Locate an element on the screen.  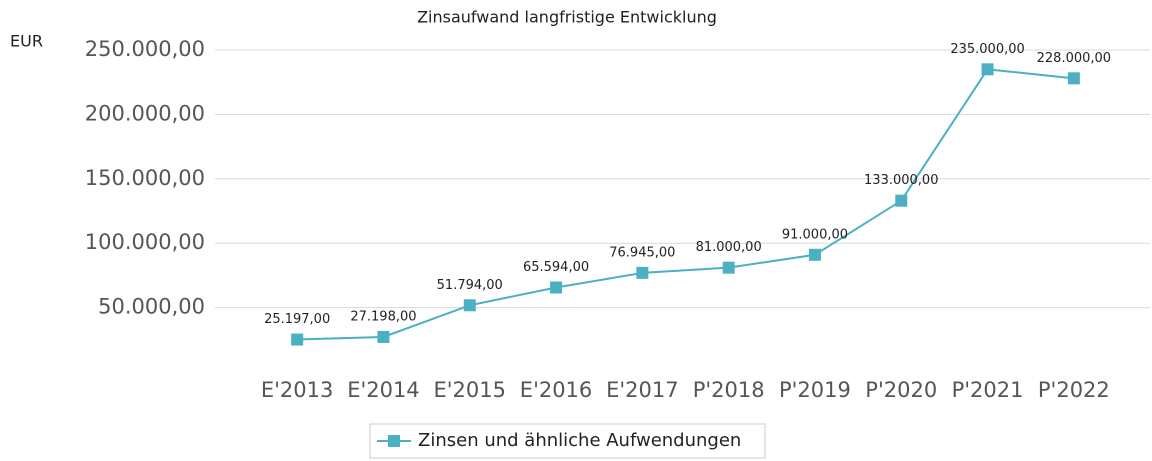
y-tick-label: 150.000,00 is located at coordinates (145, 178).